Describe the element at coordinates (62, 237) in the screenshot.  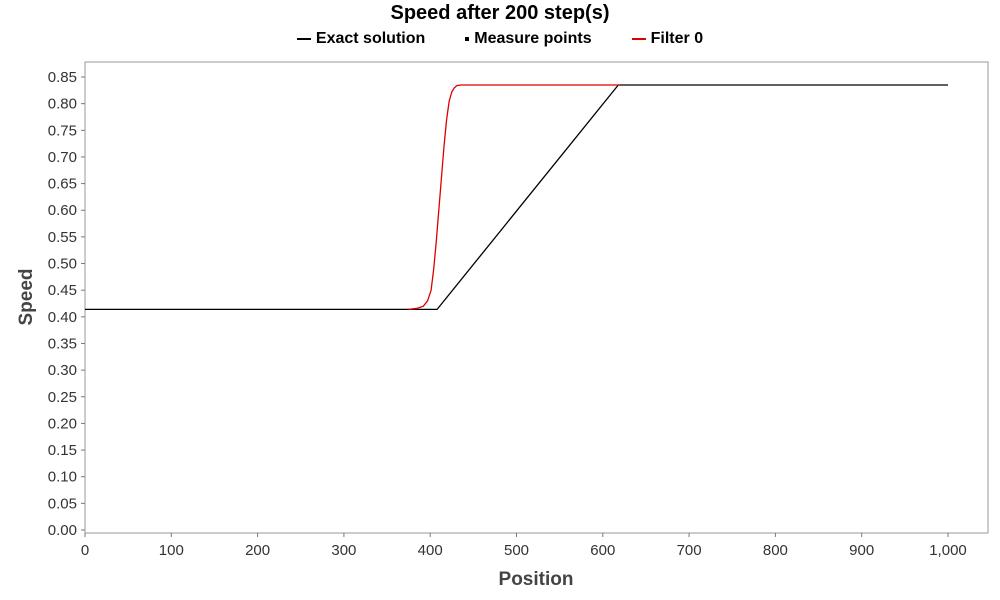
I see `y-tick-label: 0.55` at that location.